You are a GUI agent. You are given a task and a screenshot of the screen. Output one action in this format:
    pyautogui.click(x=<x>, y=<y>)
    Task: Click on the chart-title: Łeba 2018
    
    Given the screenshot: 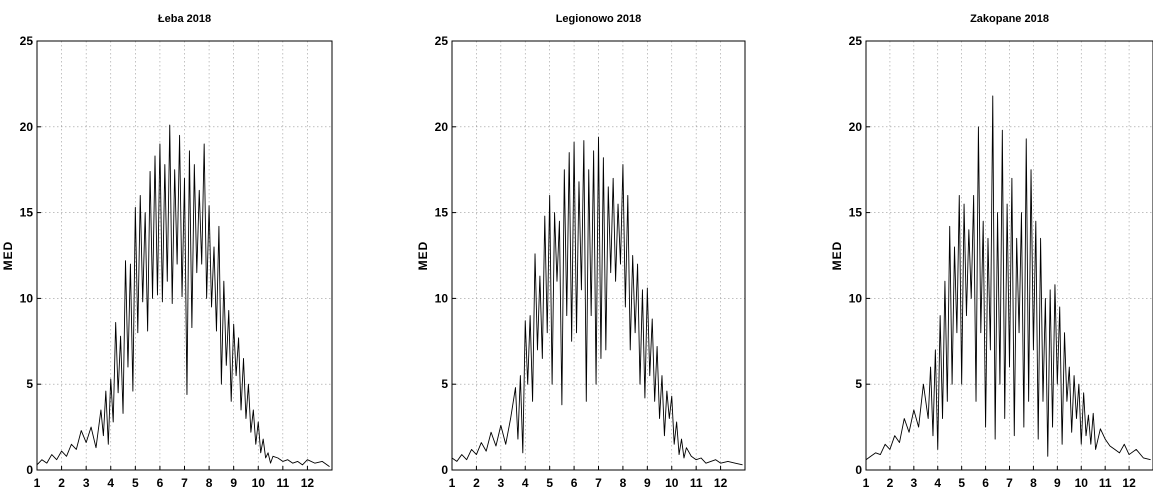 What is the action you would take?
    pyautogui.click(x=184, y=19)
    